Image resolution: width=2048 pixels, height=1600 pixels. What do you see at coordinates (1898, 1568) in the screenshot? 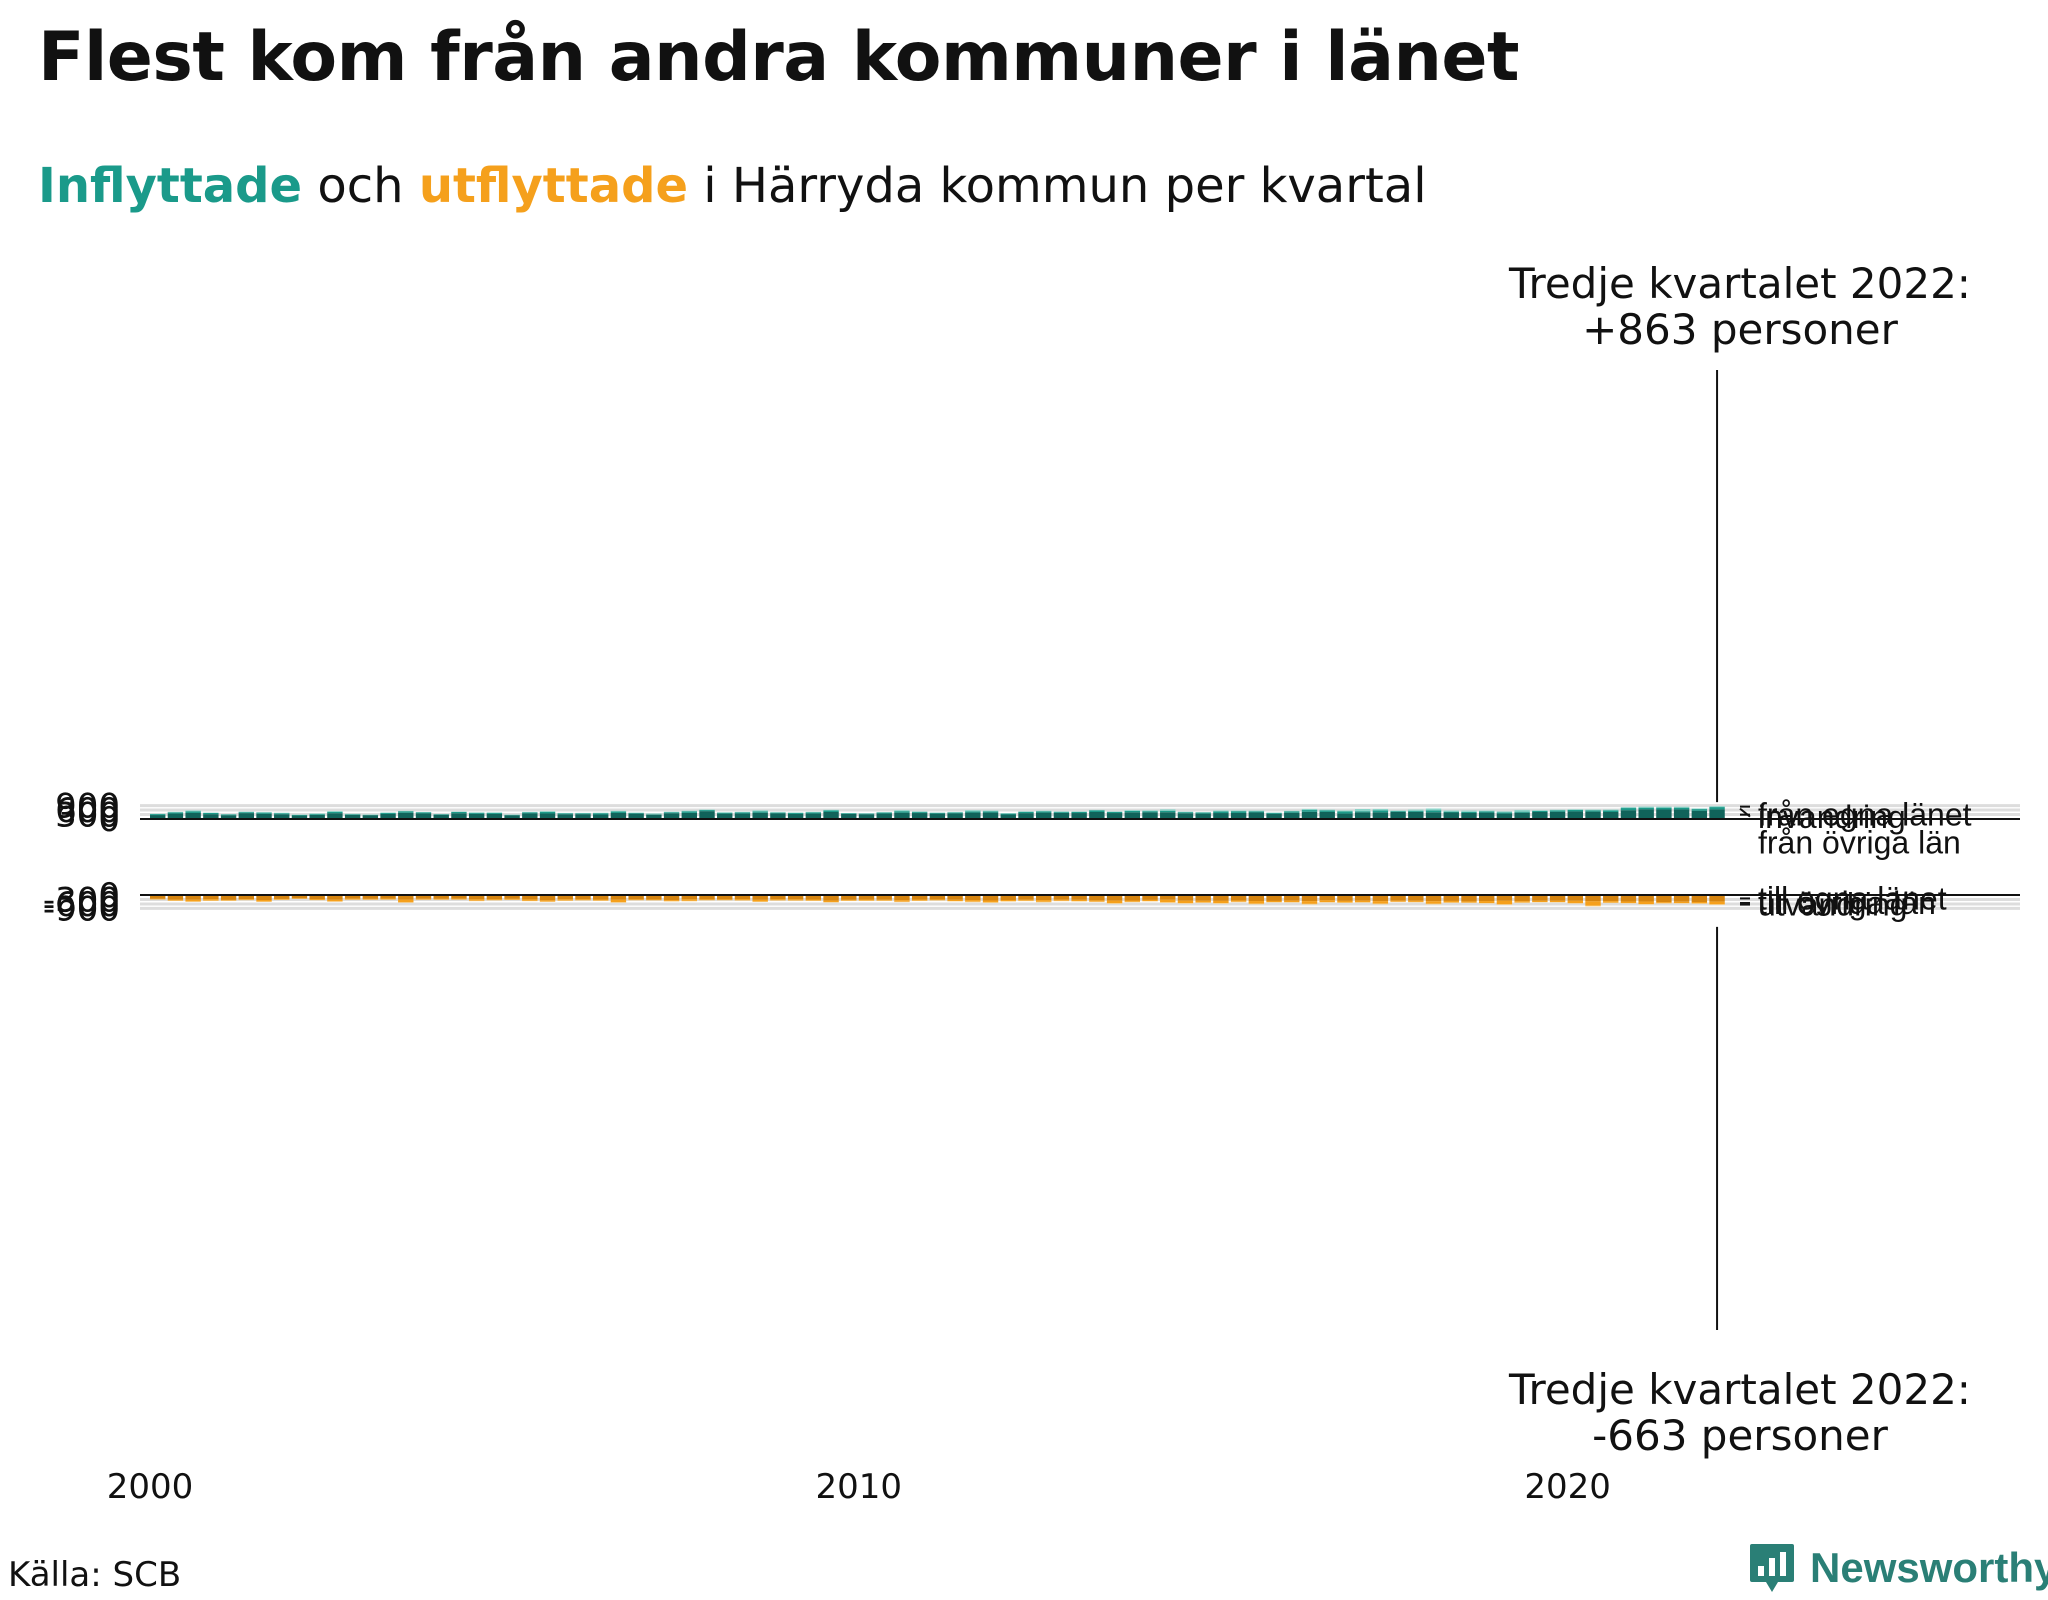
I see `brand-logo: Newsworthy` at bounding box center [1898, 1568].